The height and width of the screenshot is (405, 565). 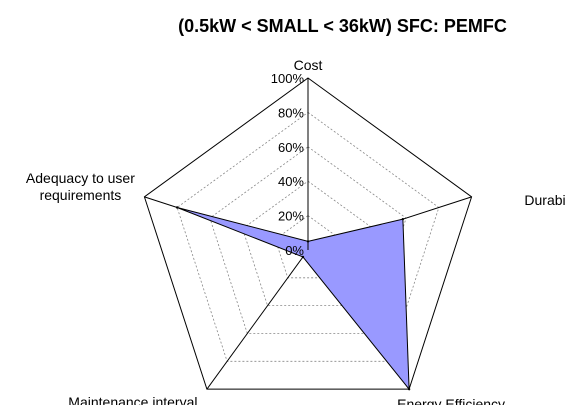 What do you see at coordinates (291, 181) in the screenshot?
I see `tick-label: 40%` at bounding box center [291, 181].